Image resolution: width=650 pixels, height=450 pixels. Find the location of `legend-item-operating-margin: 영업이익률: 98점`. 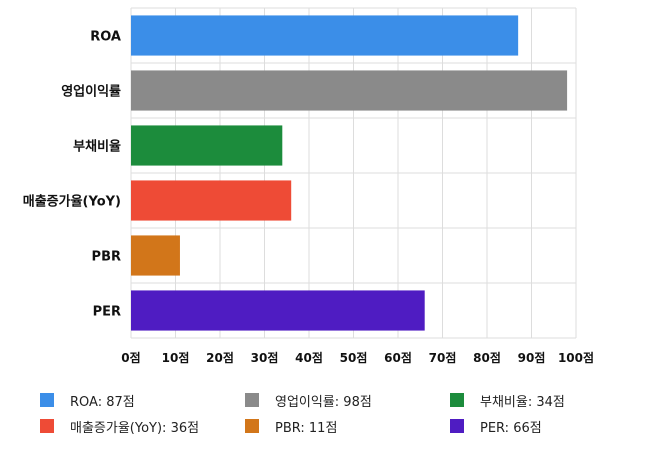

legend-item-operating-margin: 영업이익률: 98점 is located at coordinates (308, 400).